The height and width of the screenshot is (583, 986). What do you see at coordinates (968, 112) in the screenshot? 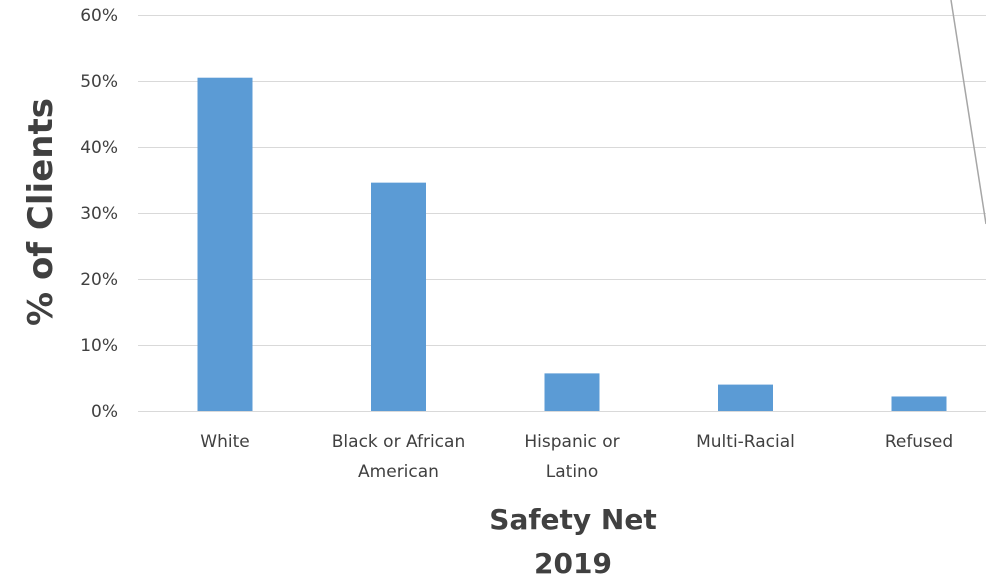
I see `callout-connector-line` at bounding box center [968, 112].